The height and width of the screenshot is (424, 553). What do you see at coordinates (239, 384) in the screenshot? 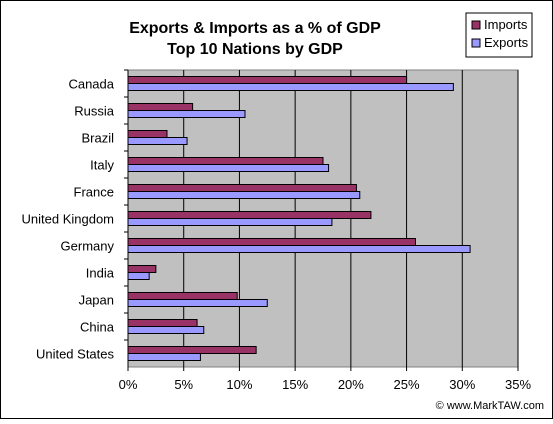
I see `x-tick-label: 10%` at bounding box center [239, 384].